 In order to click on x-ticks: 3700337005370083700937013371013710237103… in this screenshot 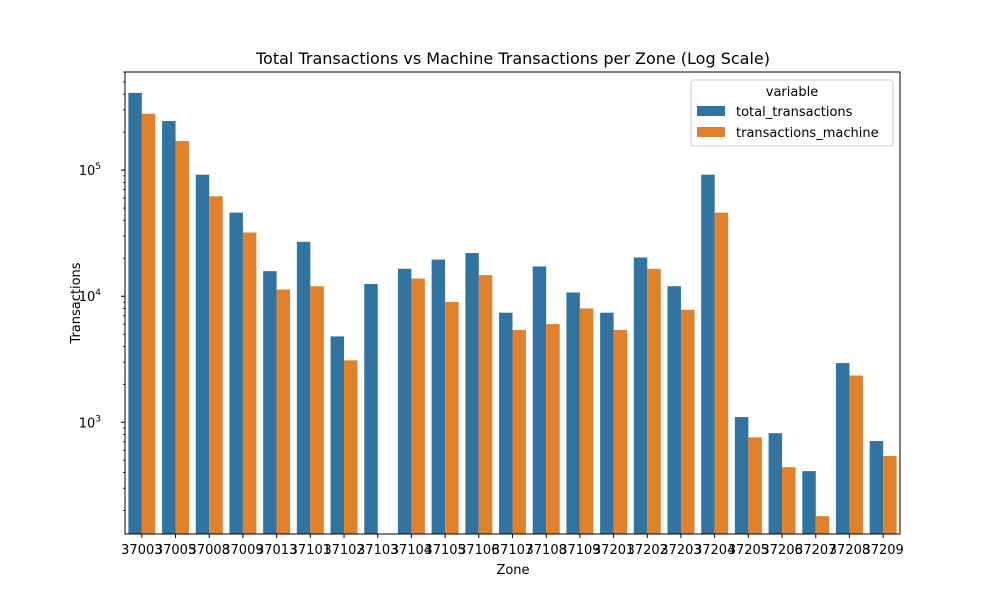, I will do `click(512, 546)`.